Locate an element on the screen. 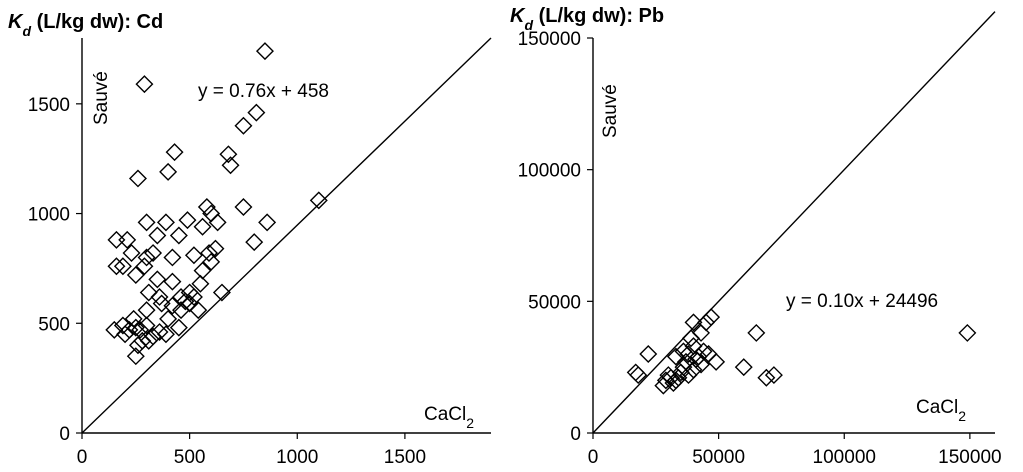 The image size is (1023, 472). pb-y-tick-label: 100000 is located at coordinates (549, 171).